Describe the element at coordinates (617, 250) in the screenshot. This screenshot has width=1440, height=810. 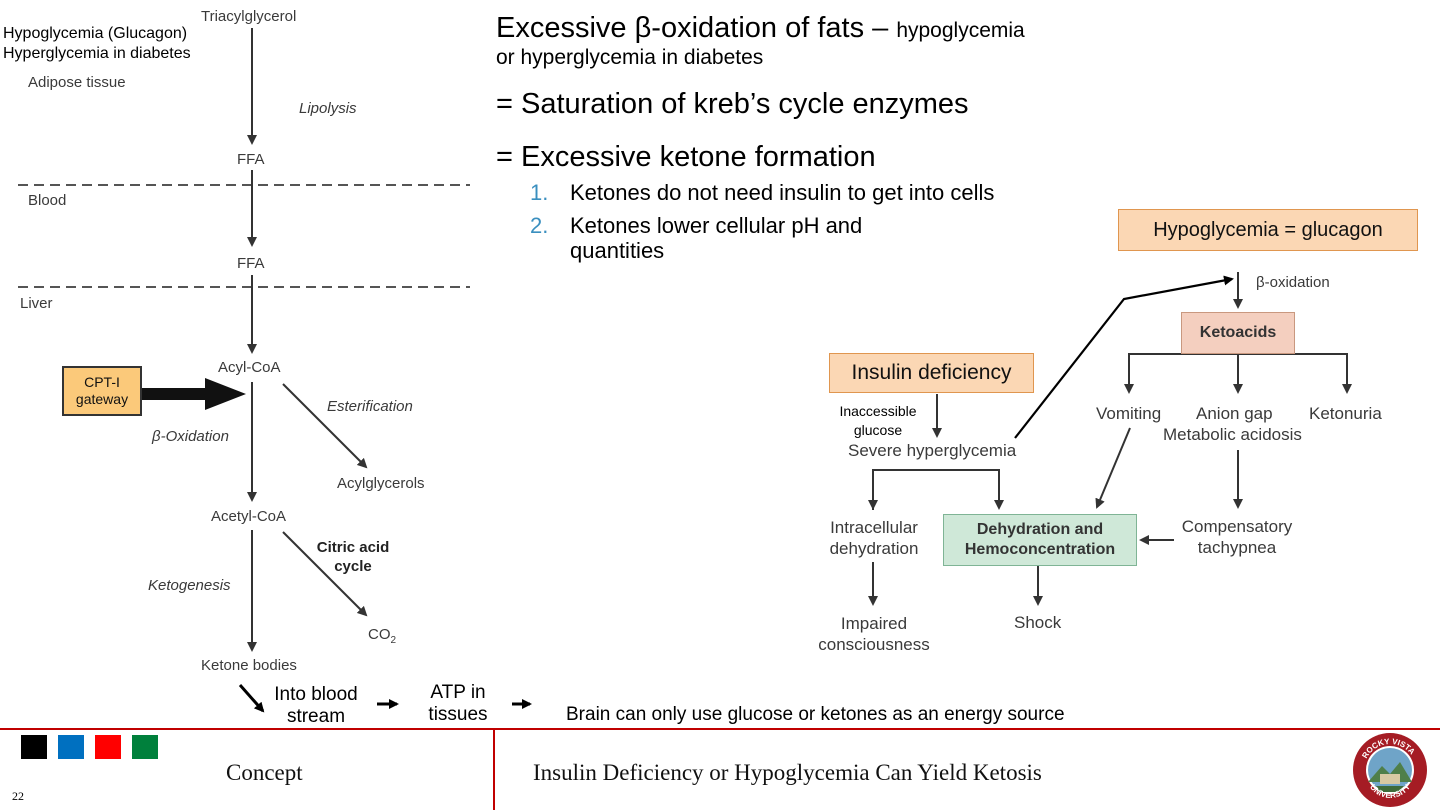
I see `list-text-2-cont: quantities` at that location.